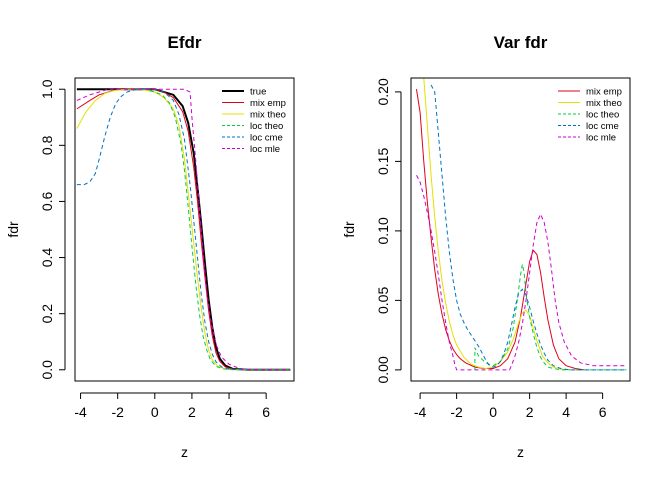 The height and width of the screenshot is (480, 672). What do you see at coordinates (185, 42) in the screenshot?
I see `chart-title: Efdr` at bounding box center [185, 42].